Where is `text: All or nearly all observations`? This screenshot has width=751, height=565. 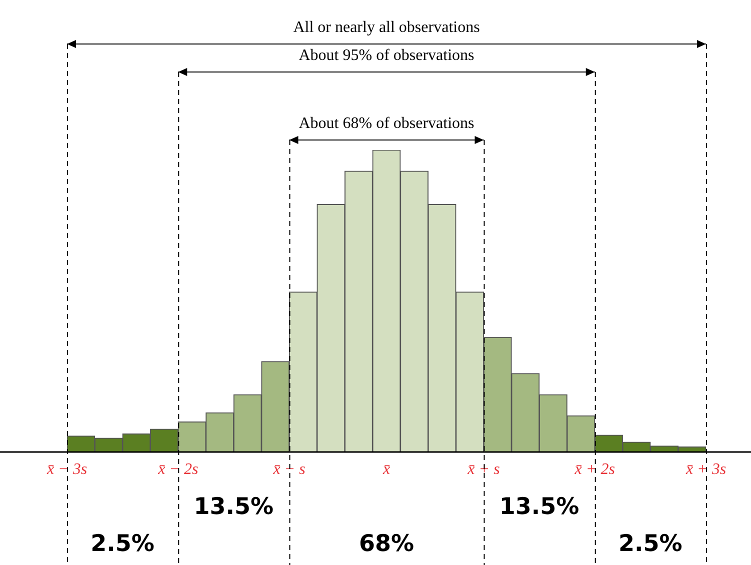 text: All or nearly all observations is located at coordinates (386, 27).